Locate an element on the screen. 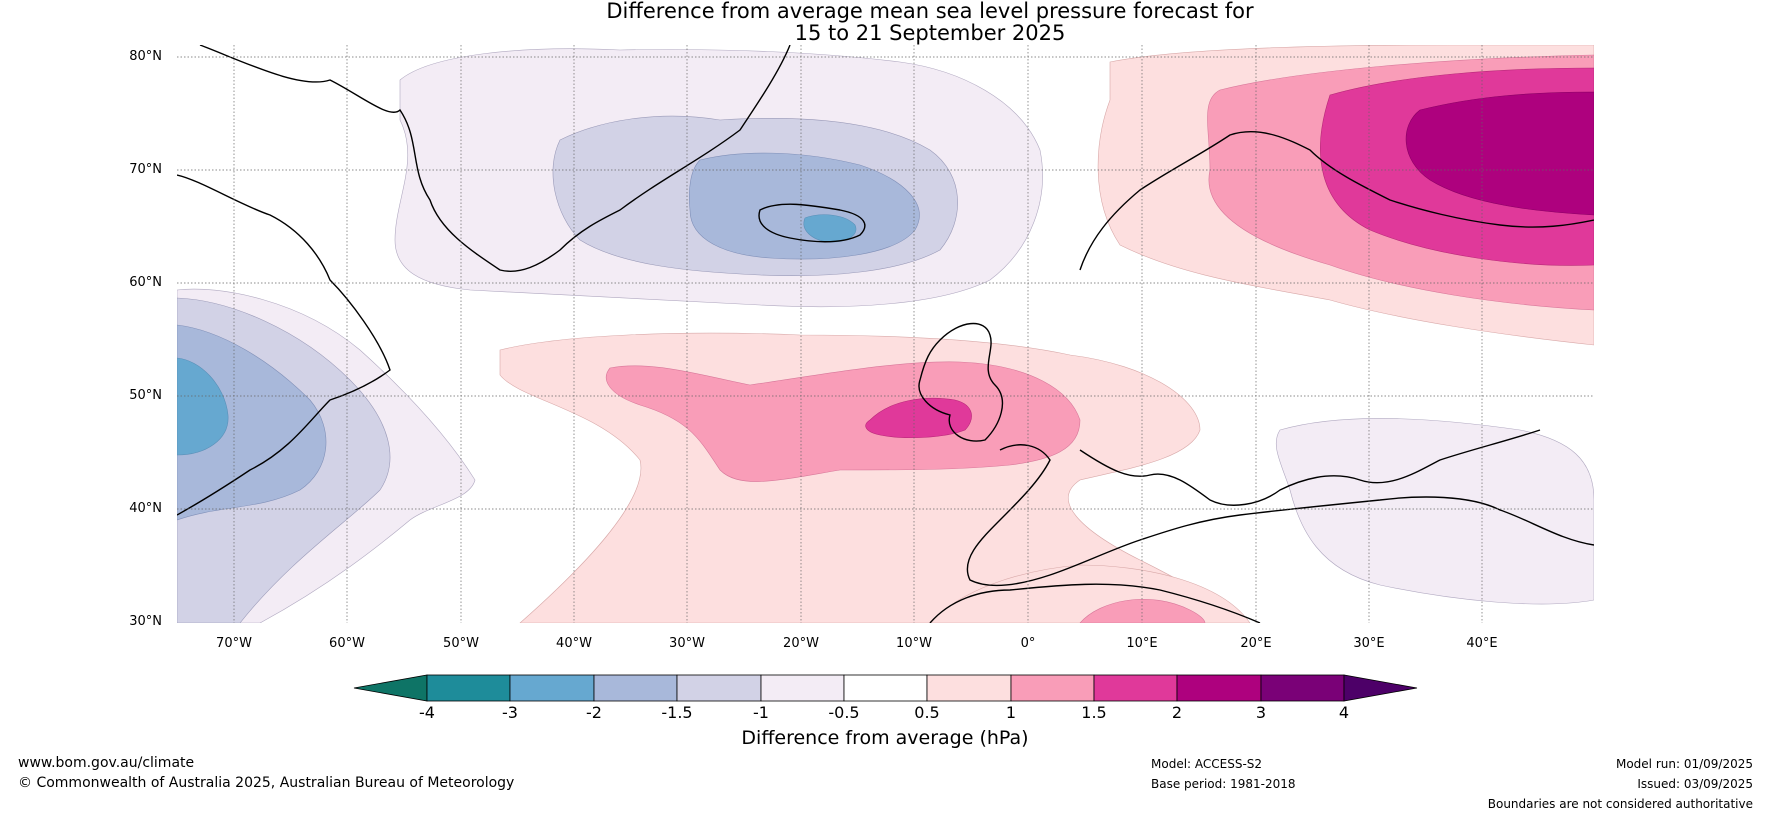 This screenshot has height=816, width=1770. north-africa-coast is located at coordinates (1095, 603).